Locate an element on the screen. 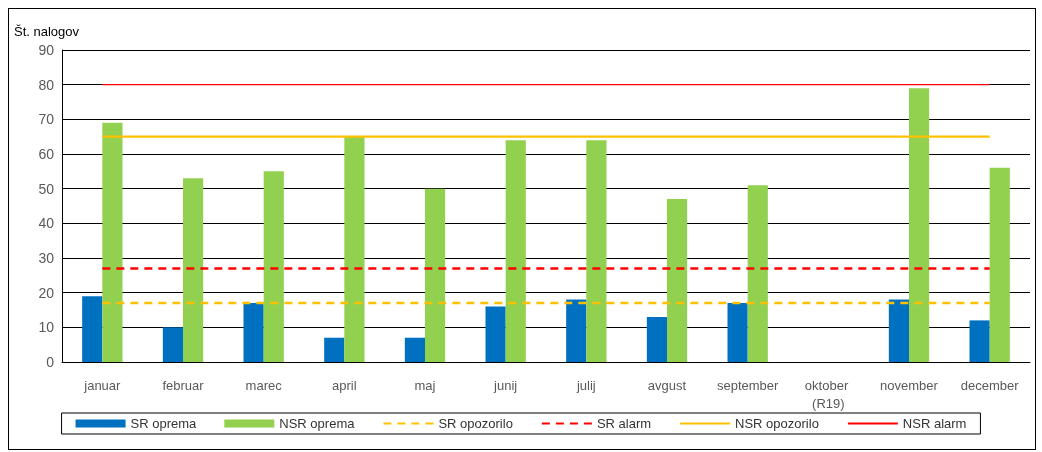 Image resolution: width=1042 pixels, height=452 pixels. x-tick-label: marec is located at coordinates (264, 385).